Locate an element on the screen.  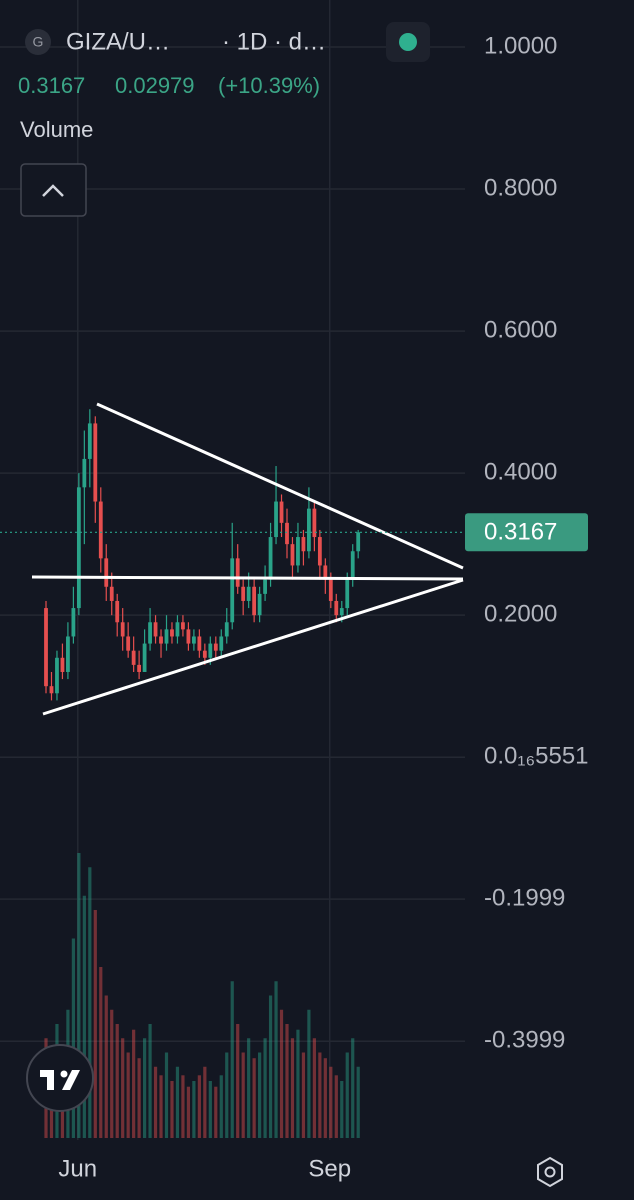
x-tick-label: Jun is located at coordinates (77, 1168).